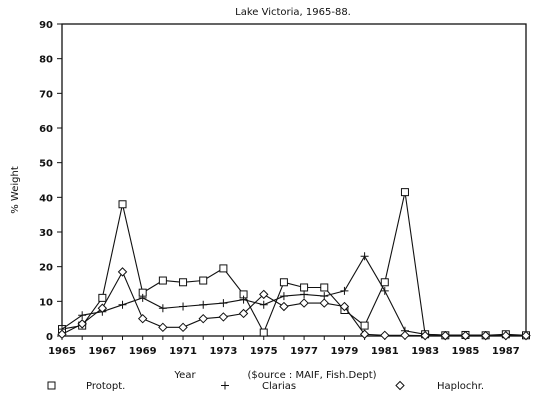  I want to click on x-axis-label: Year, so click(184, 375).